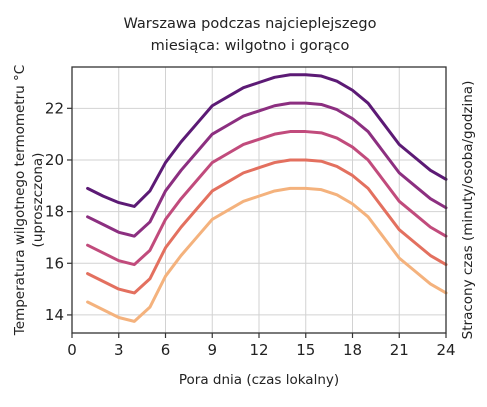 This screenshot has height=407, width=487. I want to click on y-ticks: 14 16 18 20 22, so click(58, 211).